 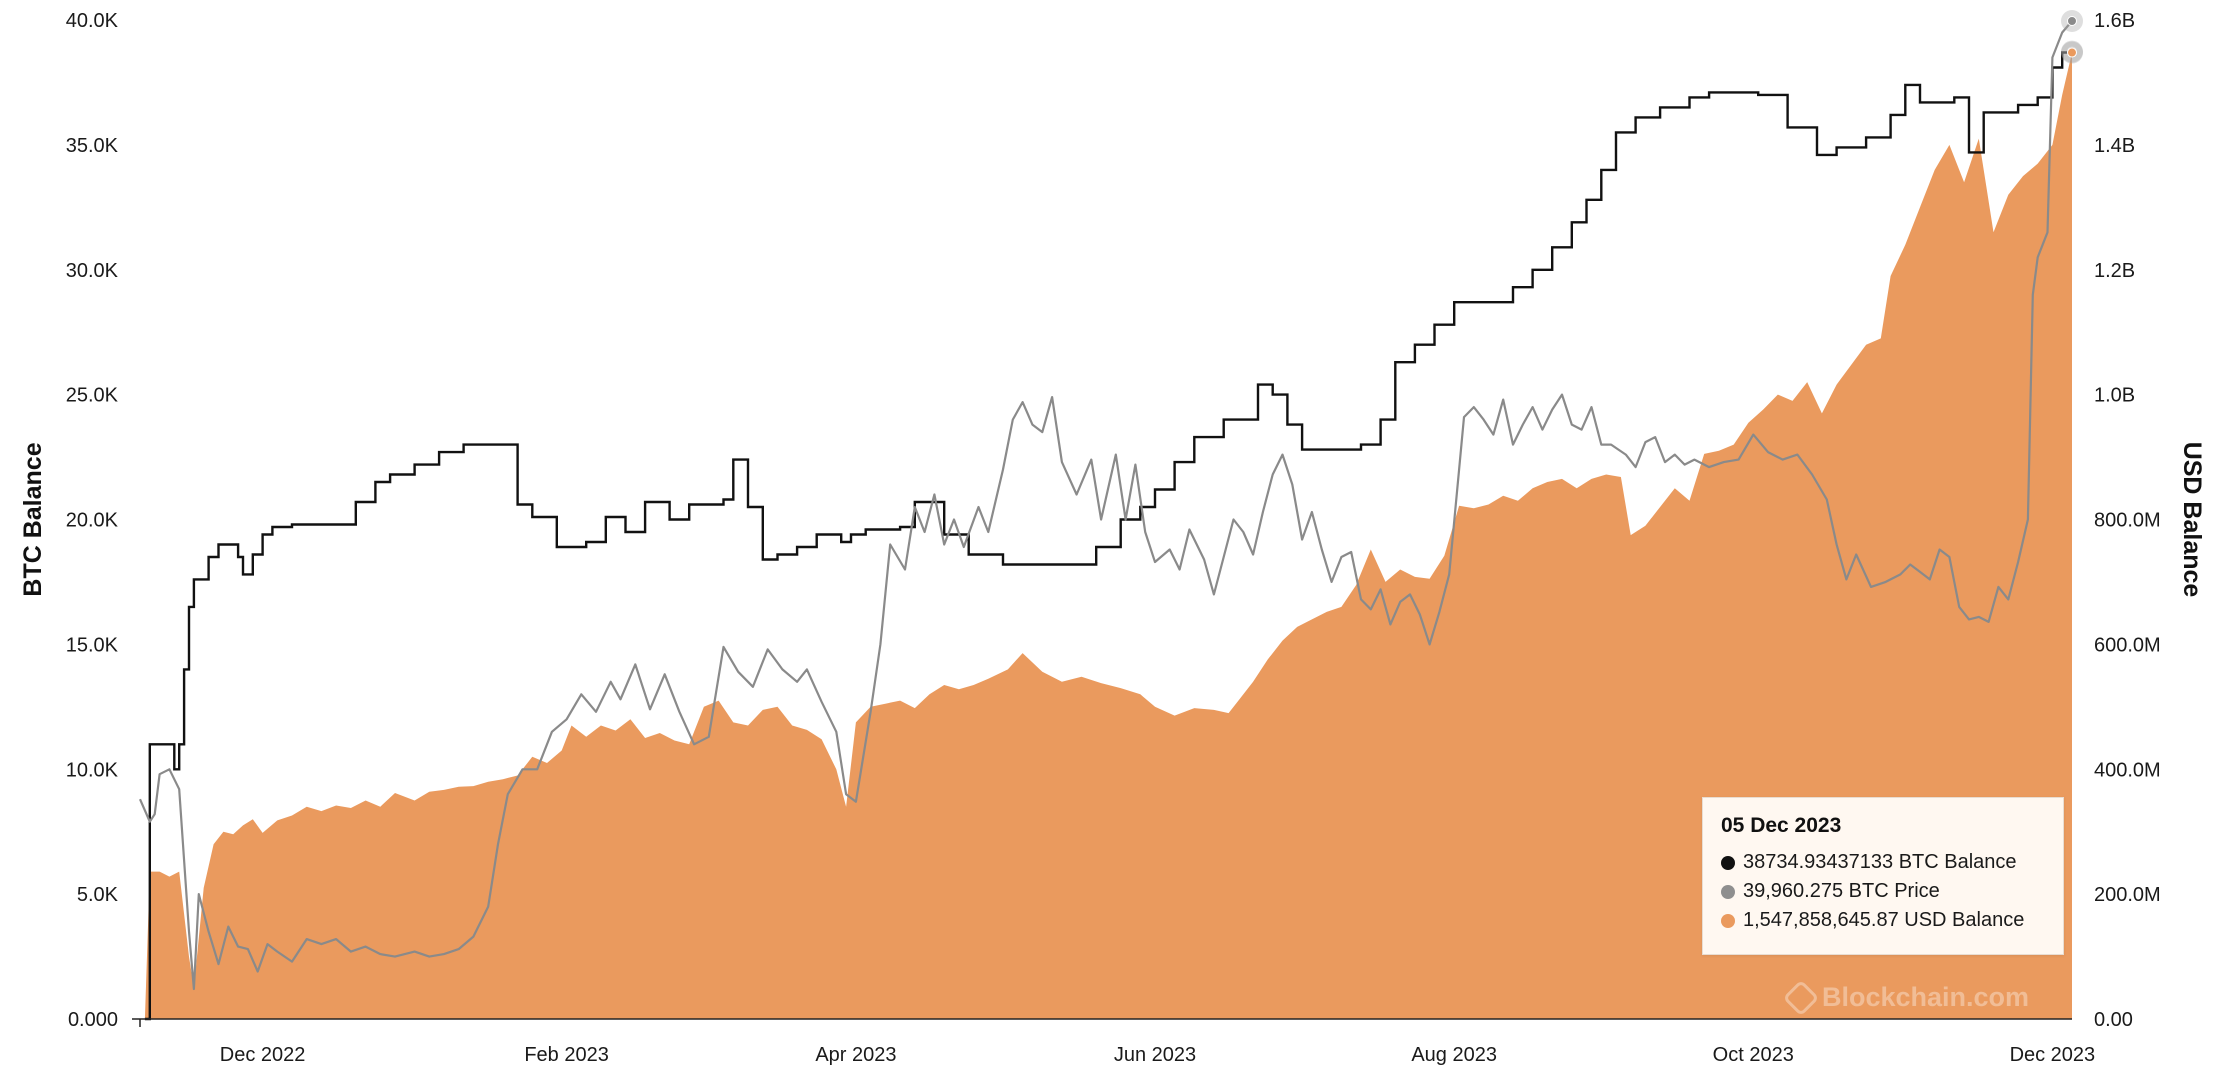 What do you see at coordinates (92, 521) in the screenshot?
I see `left-tick-label: 20.0K` at bounding box center [92, 521].